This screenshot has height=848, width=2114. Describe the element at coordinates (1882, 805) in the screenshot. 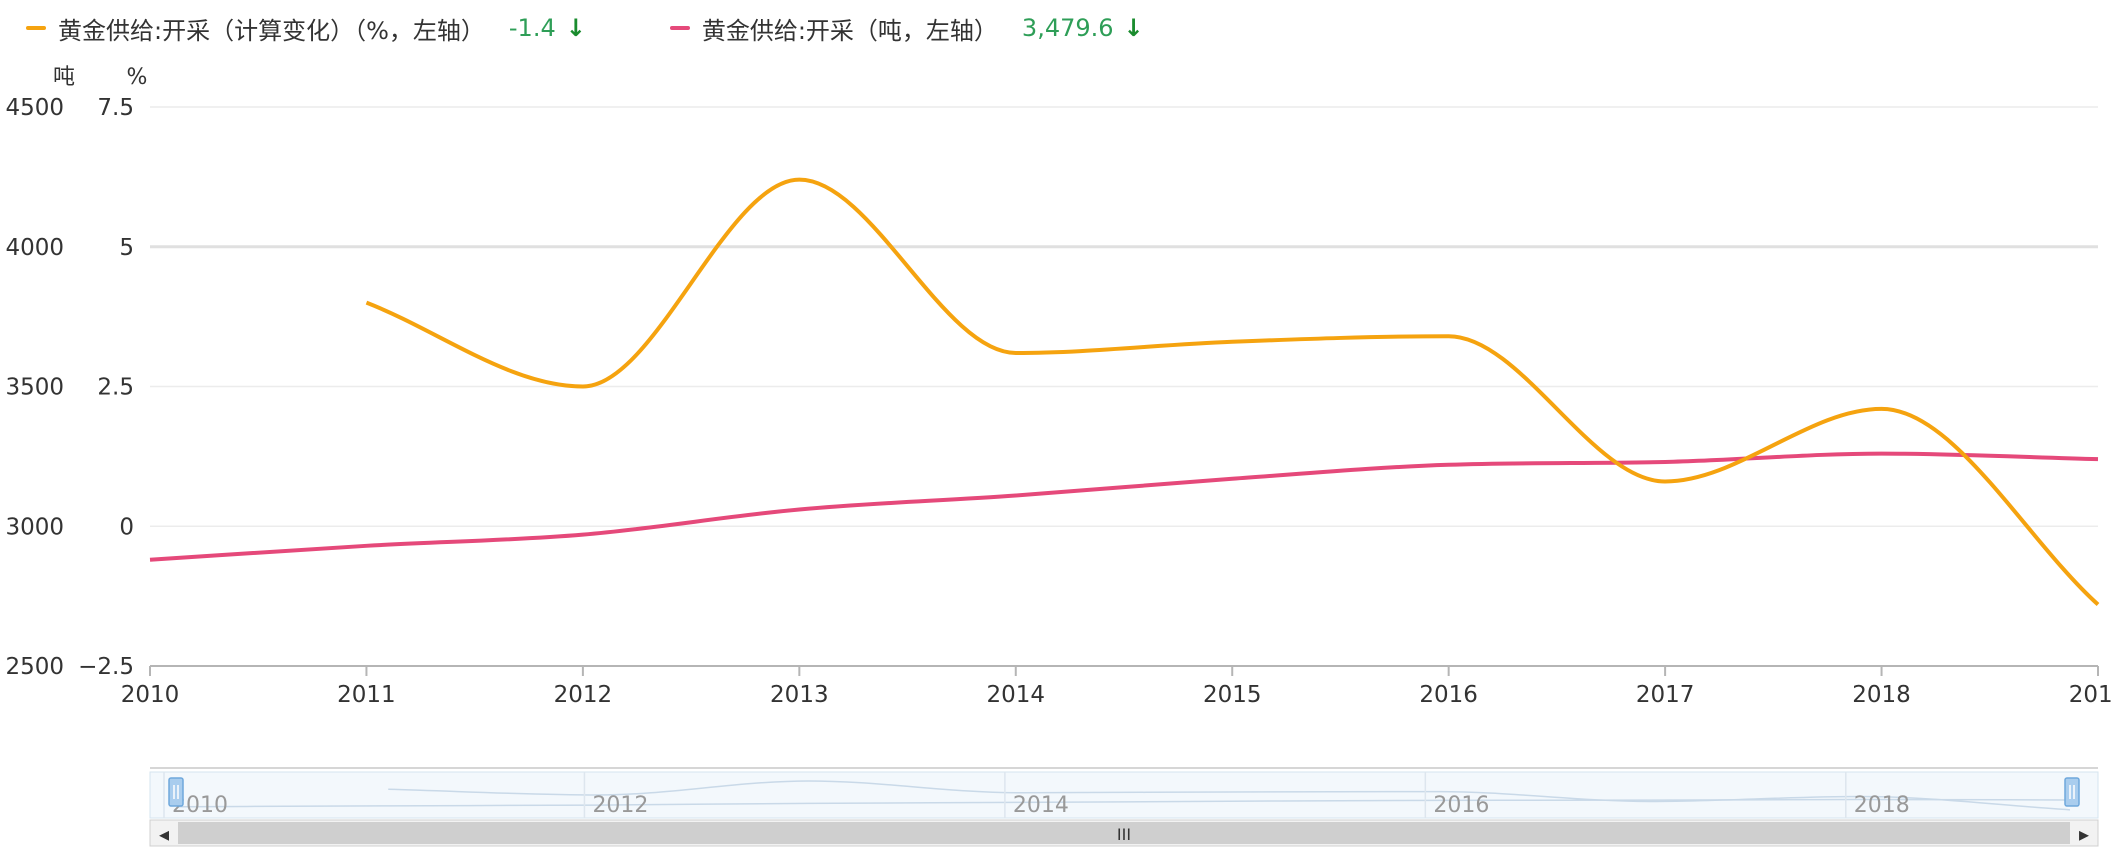

I see `navigator-label: 2018` at that location.